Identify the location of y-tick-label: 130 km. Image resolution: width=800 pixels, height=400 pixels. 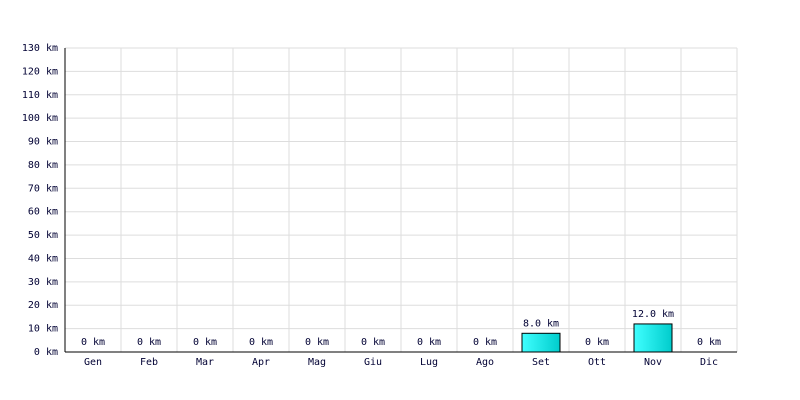
(40, 48).